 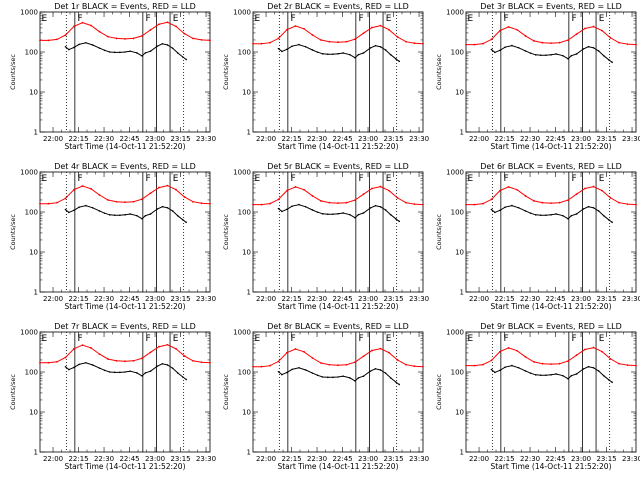 I want to click on x-tick-label: 23:00, so click(x=368, y=299).